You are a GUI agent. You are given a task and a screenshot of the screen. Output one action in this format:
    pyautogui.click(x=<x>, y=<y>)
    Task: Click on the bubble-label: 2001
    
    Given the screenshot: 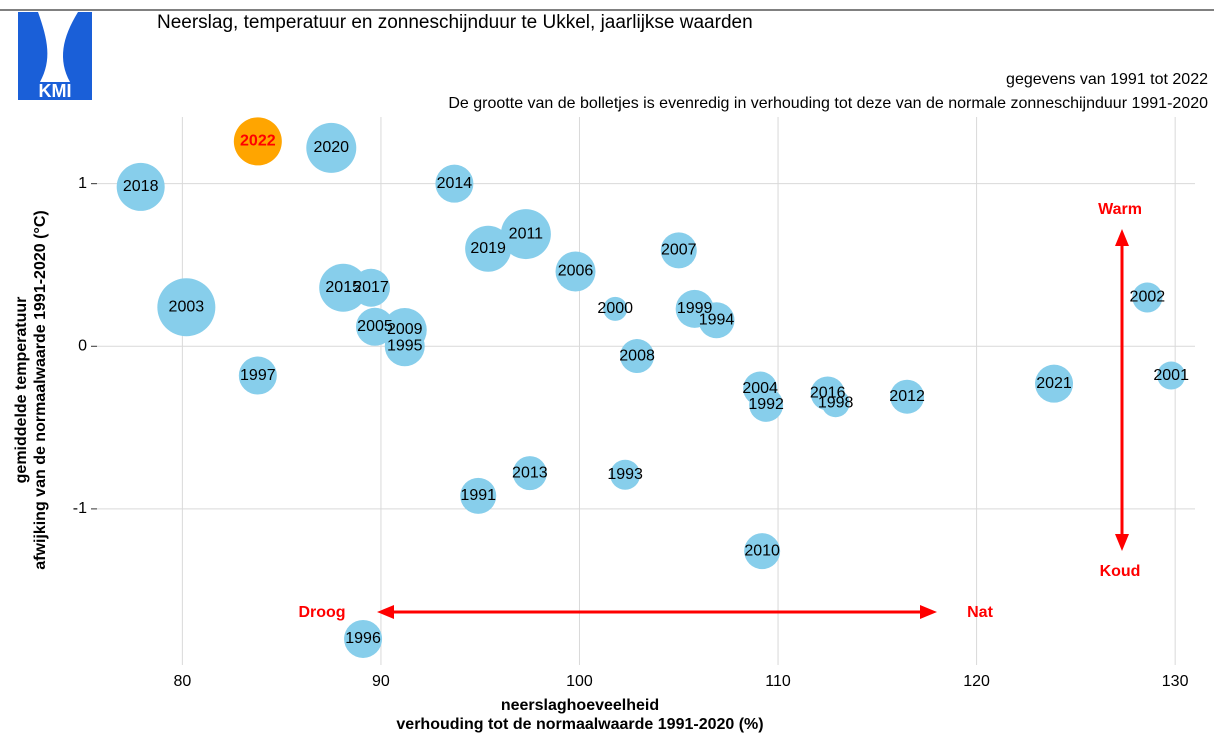 What is the action you would take?
    pyautogui.click(x=1171, y=375)
    